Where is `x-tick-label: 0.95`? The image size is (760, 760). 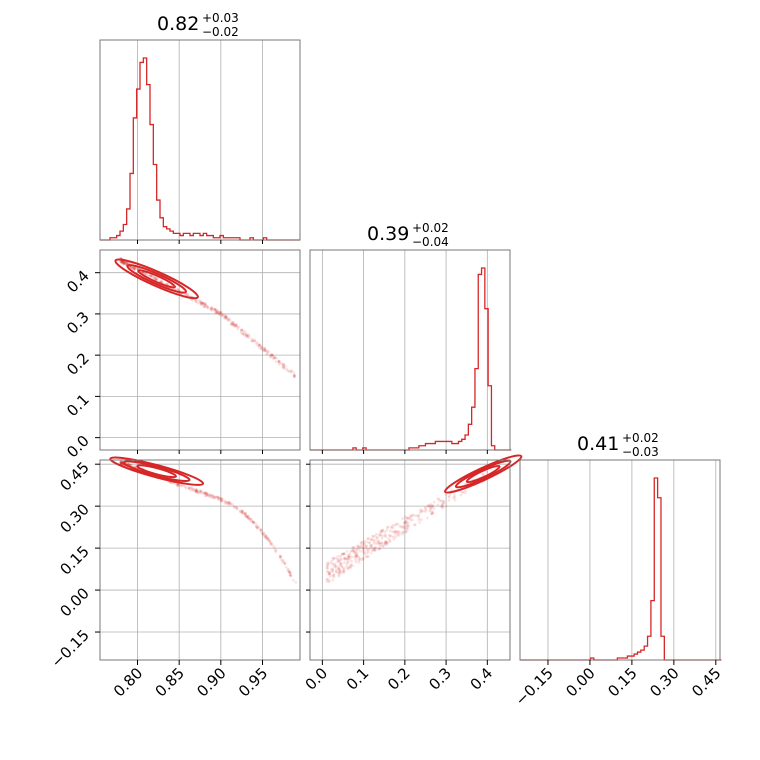 x-tick-label: 0.95 is located at coordinates (253, 682).